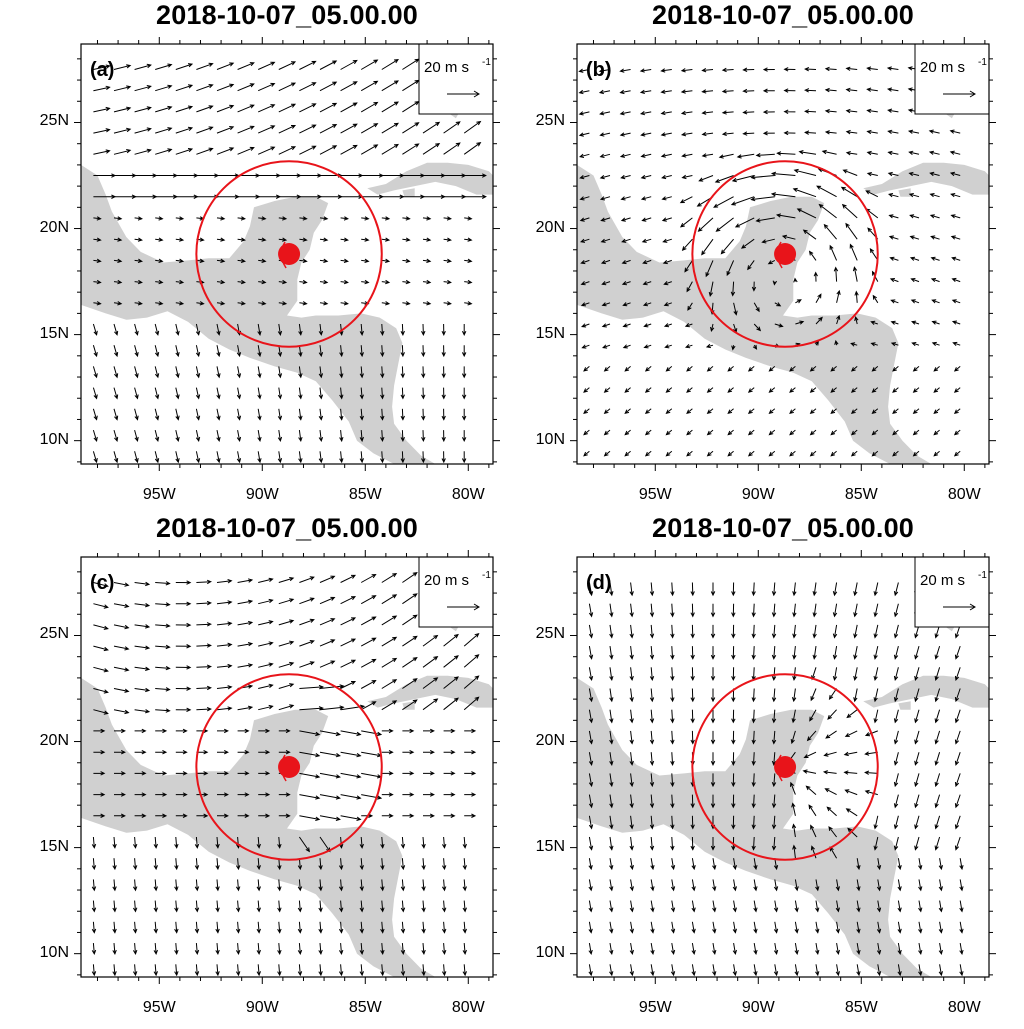 This screenshot has width=1024, height=1029. Describe the element at coordinates (783, 528) in the screenshot. I see `panel-title: 2018-10-07_05.00.00` at that location.